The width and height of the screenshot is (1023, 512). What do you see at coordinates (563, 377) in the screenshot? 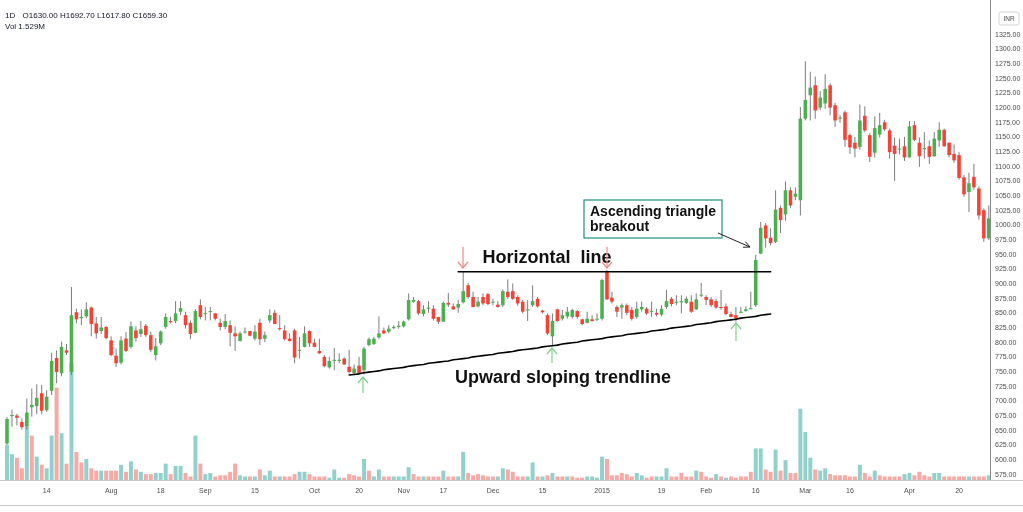
I see `annotation: Upward sloping trendline` at bounding box center [563, 377].